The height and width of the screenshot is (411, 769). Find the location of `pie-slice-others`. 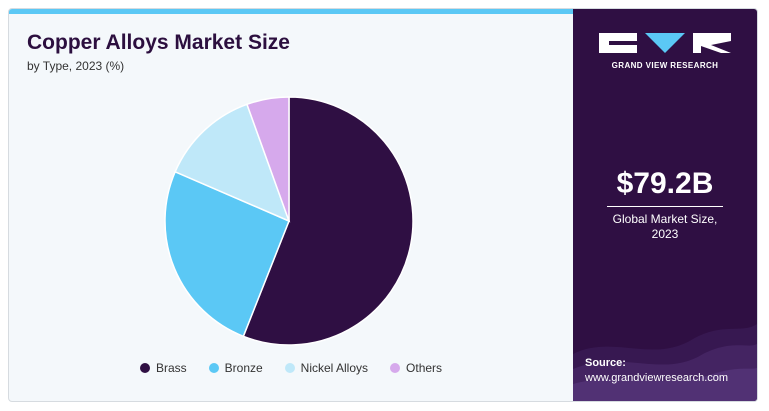

pie-slice-others is located at coordinates (268, 159).